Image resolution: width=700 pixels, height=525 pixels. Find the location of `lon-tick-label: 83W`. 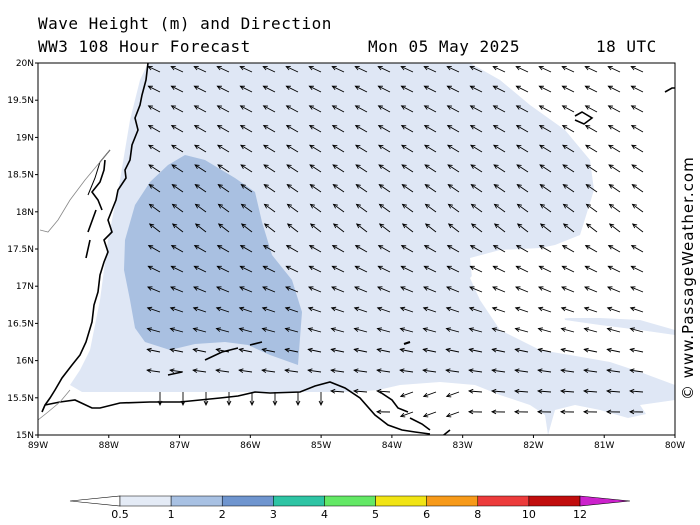

lon-tick-label: 83W is located at coordinates (462, 446).